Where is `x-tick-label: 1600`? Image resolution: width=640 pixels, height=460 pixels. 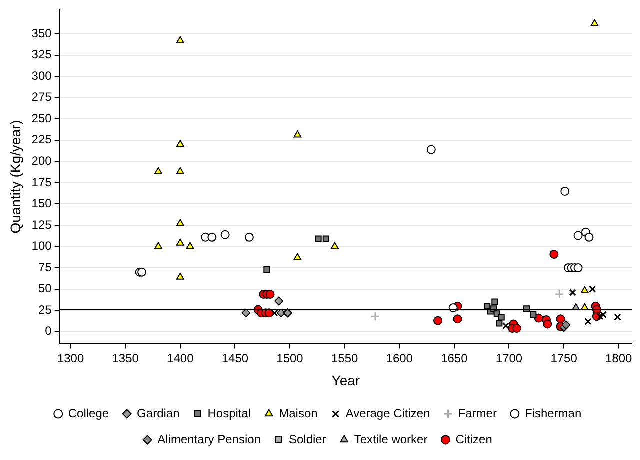 x-tick-label: 1600 is located at coordinates (400, 358).